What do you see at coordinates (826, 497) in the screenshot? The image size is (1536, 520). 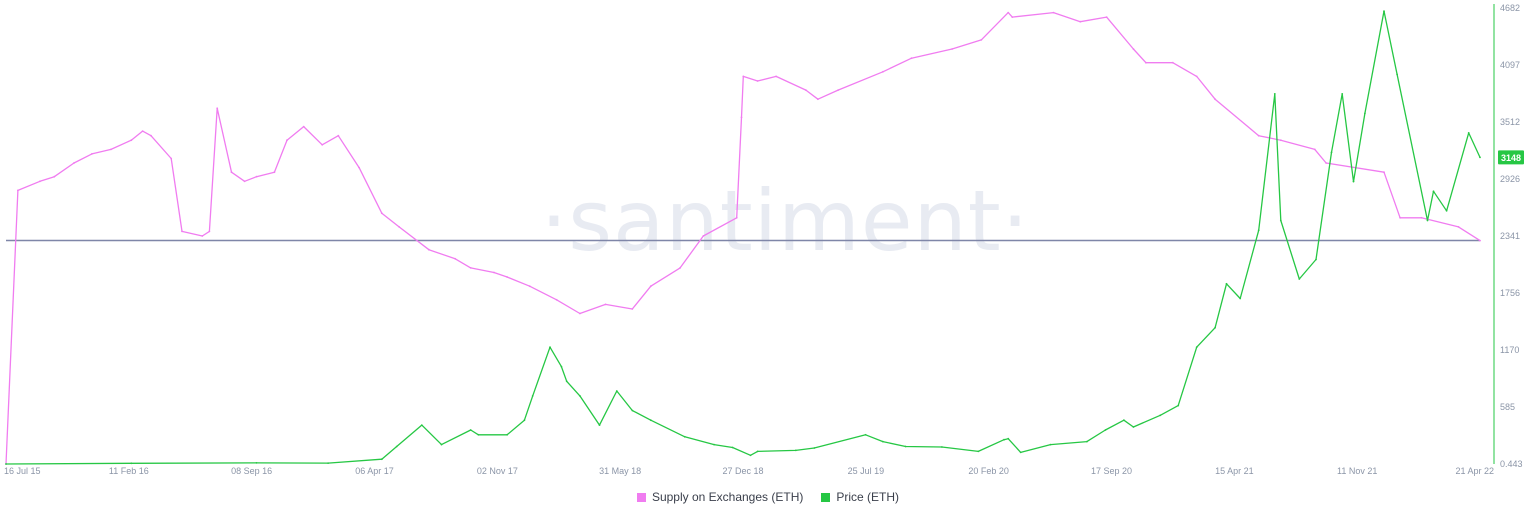 I see `legend-swatch-price` at bounding box center [826, 497].